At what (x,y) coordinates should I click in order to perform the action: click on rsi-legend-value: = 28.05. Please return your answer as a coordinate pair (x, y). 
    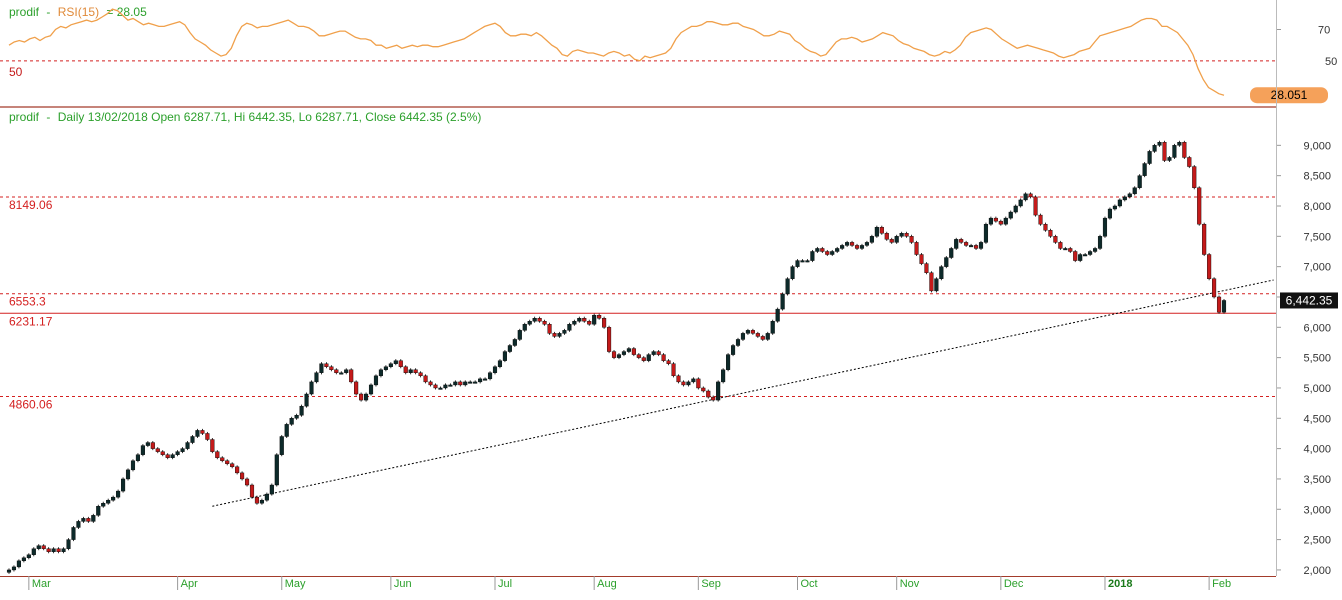
    Looking at the image, I should click on (126, 12).